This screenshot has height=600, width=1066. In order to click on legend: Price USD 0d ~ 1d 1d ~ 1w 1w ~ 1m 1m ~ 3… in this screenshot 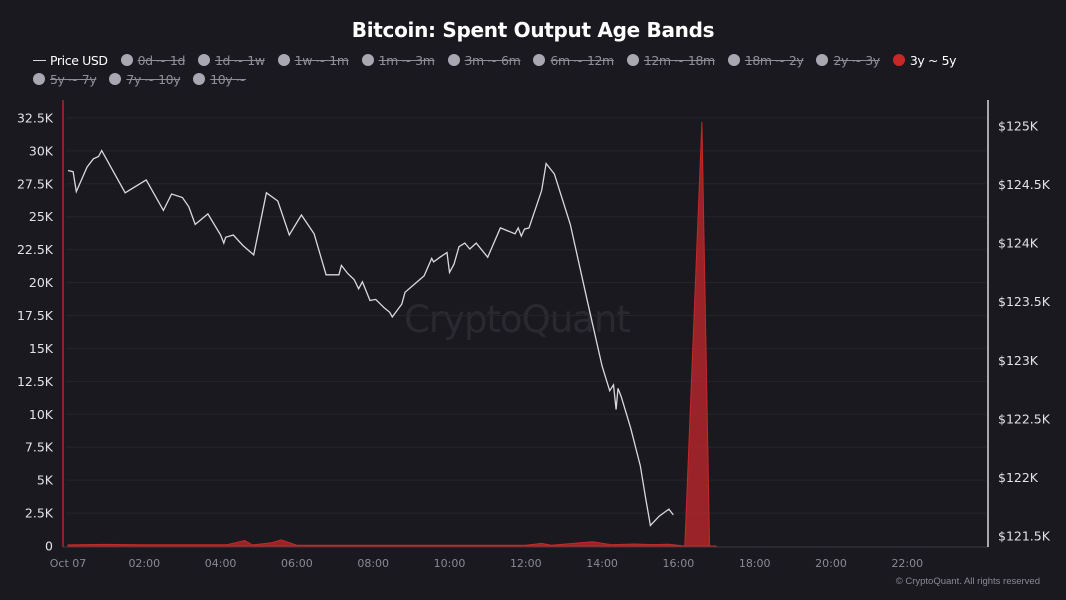, I will do `click(538, 69)`.